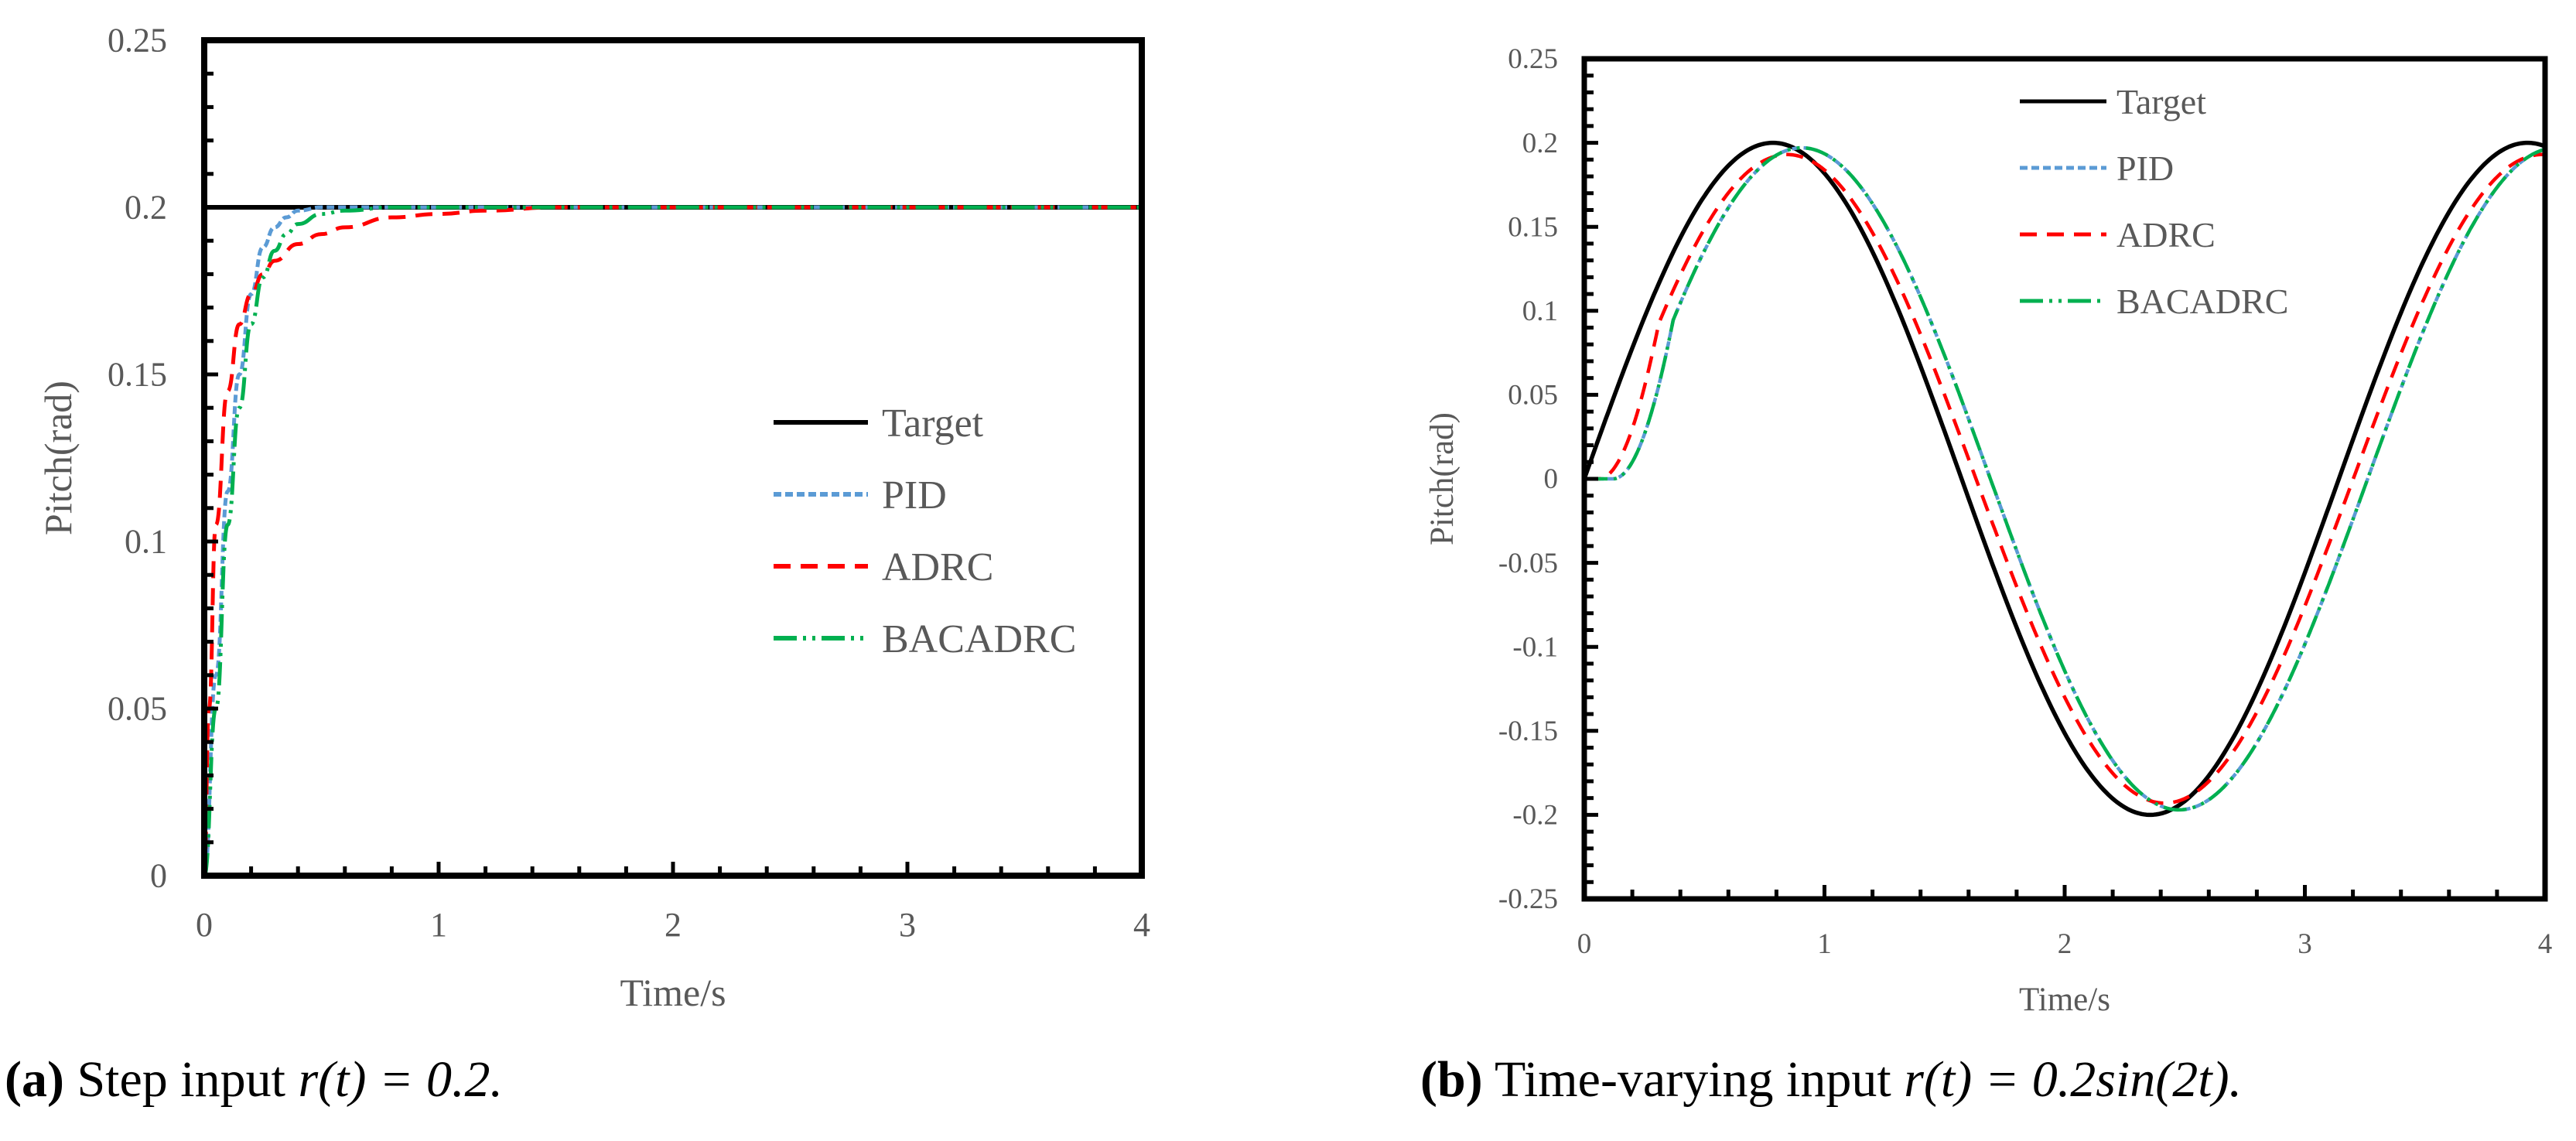  I want to click on x-tick-label-a: 3, so click(907, 925).